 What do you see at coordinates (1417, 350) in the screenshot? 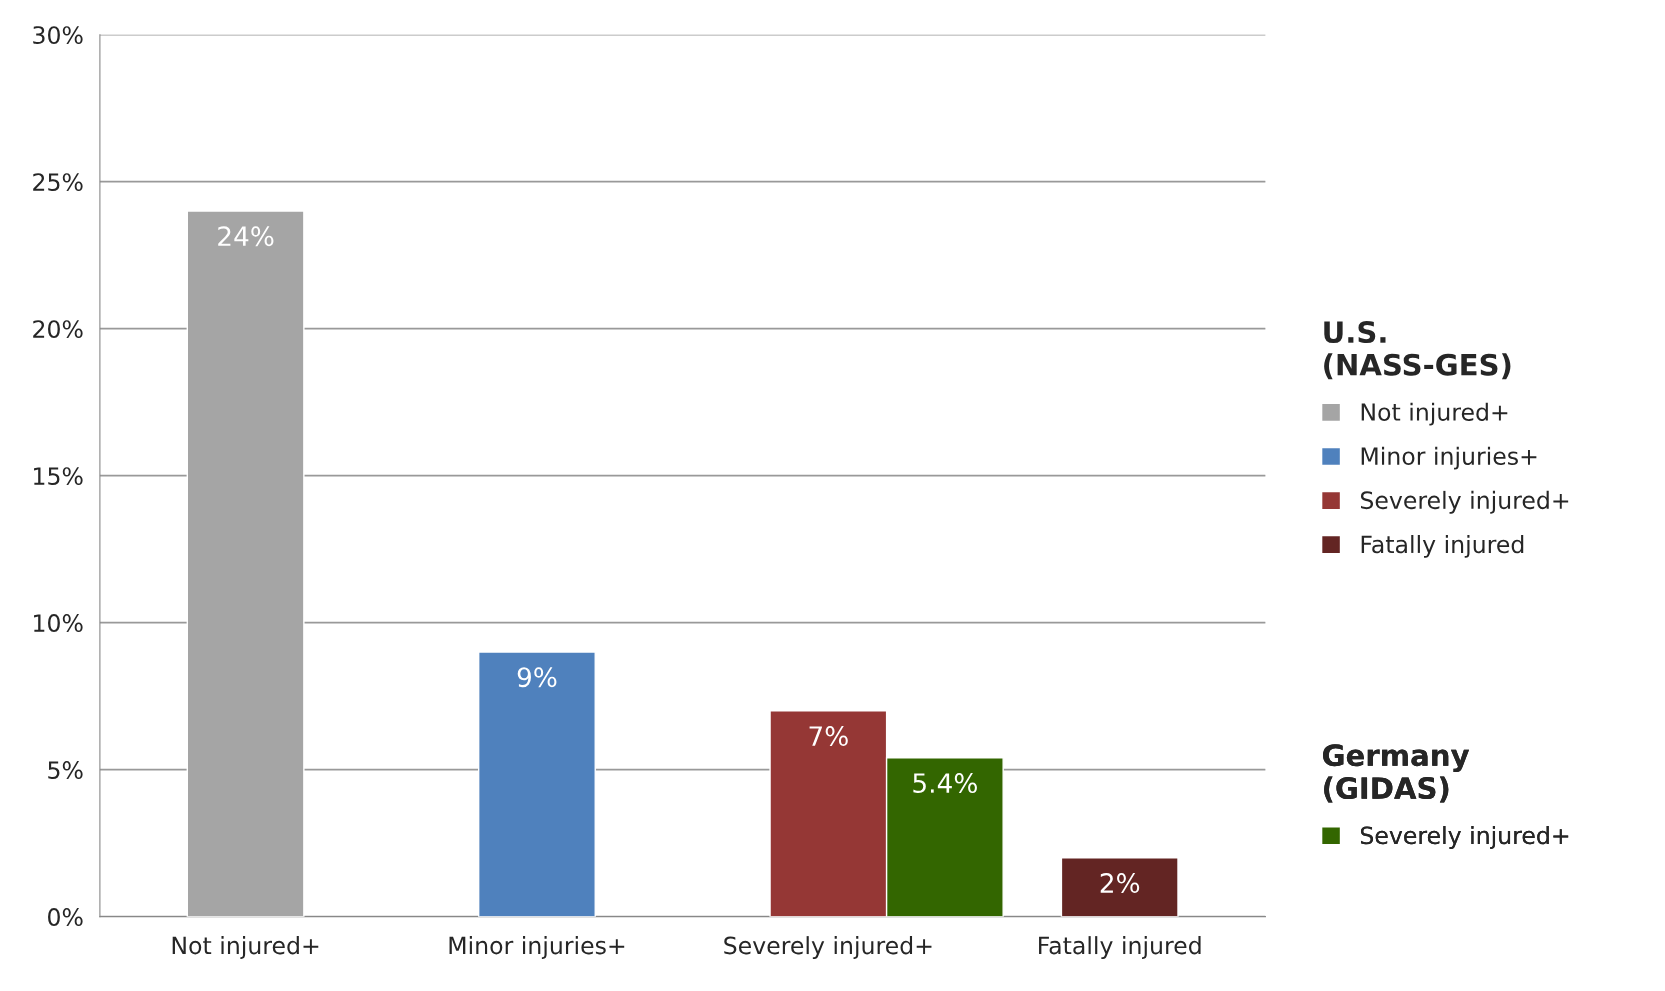
I see `text: U.S. (NASS-GES)` at bounding box center [1417, 350].